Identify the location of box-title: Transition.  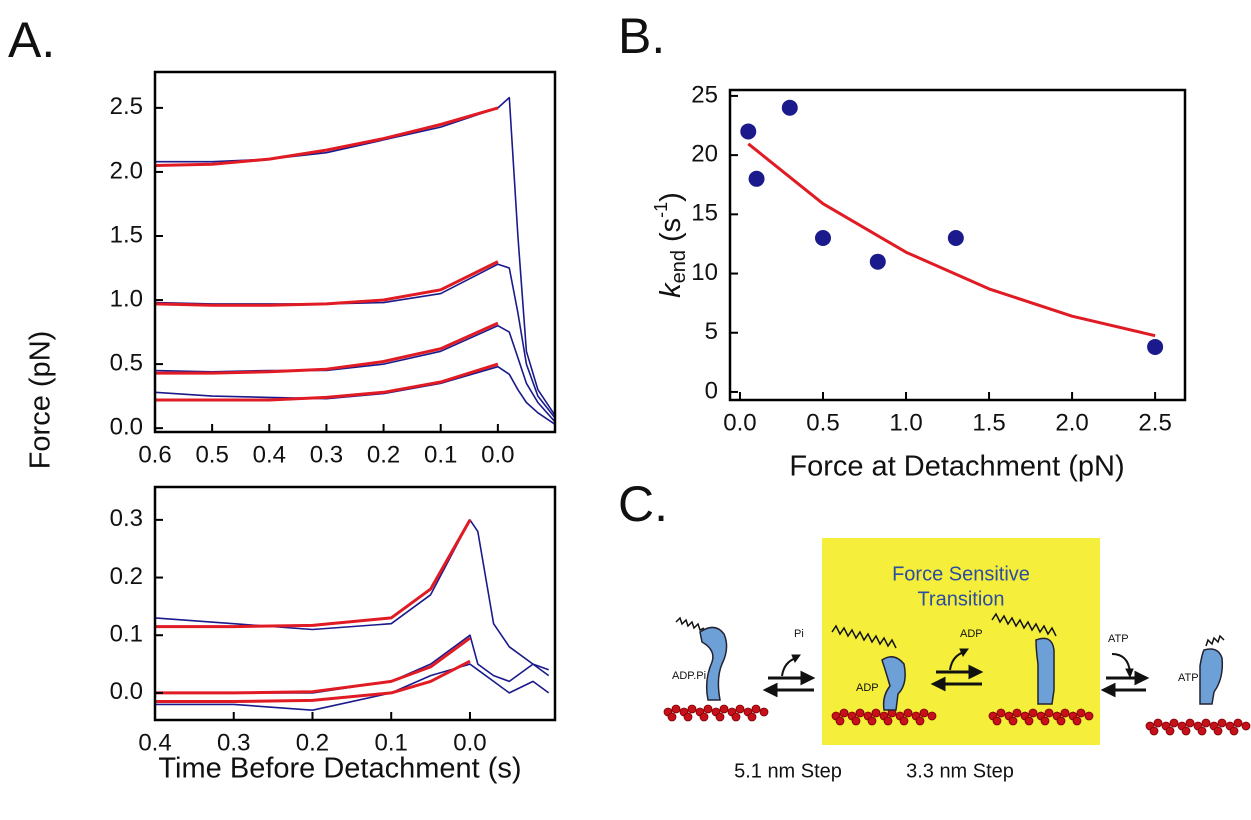
(960, 599).